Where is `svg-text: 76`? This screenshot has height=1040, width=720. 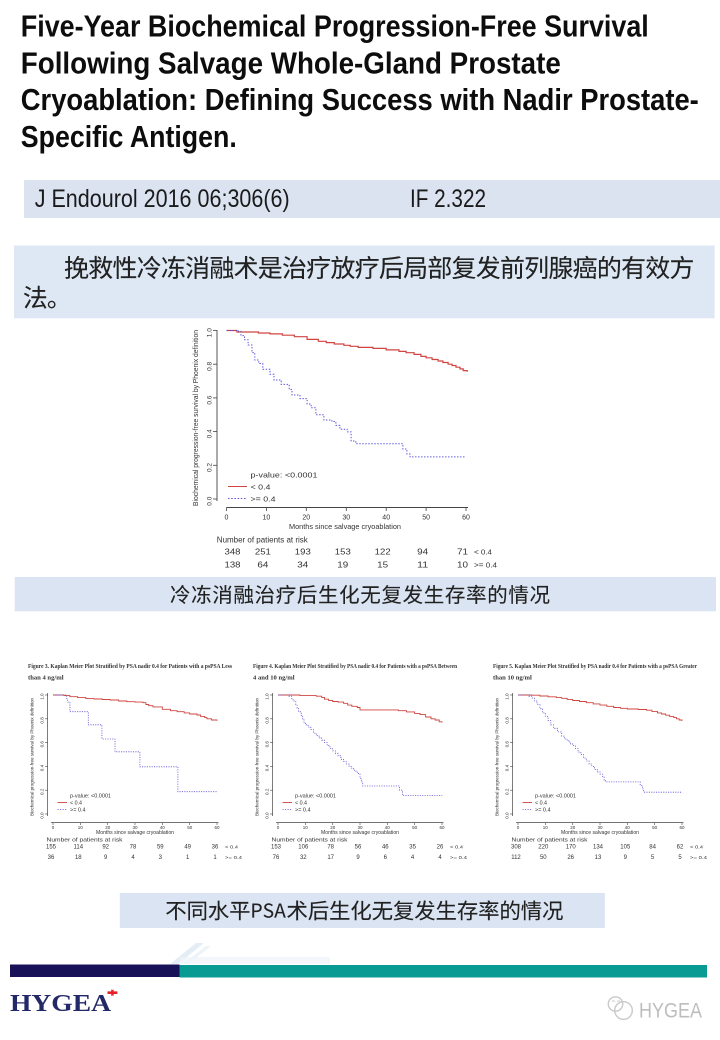
svg-text: 76 is located at coordinates (276, 858).